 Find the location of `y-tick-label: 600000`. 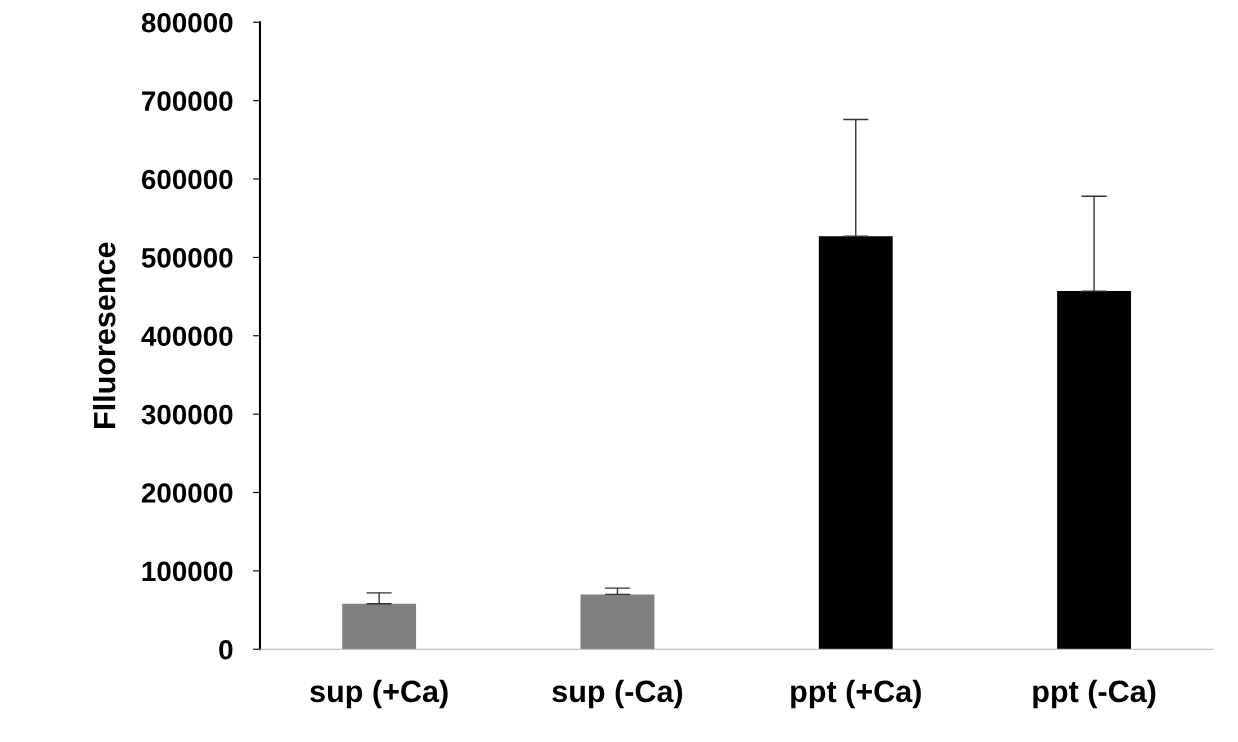

y-tick-label: 600000 is located at coordinates (187, 179).